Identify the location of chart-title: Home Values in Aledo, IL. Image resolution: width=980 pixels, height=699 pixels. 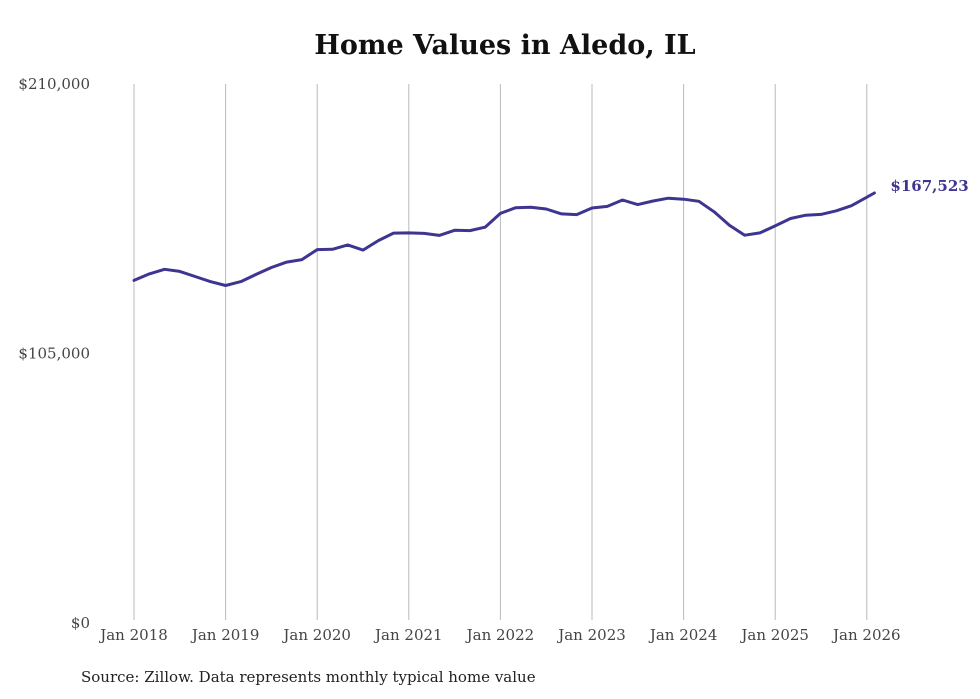
(505, 45).